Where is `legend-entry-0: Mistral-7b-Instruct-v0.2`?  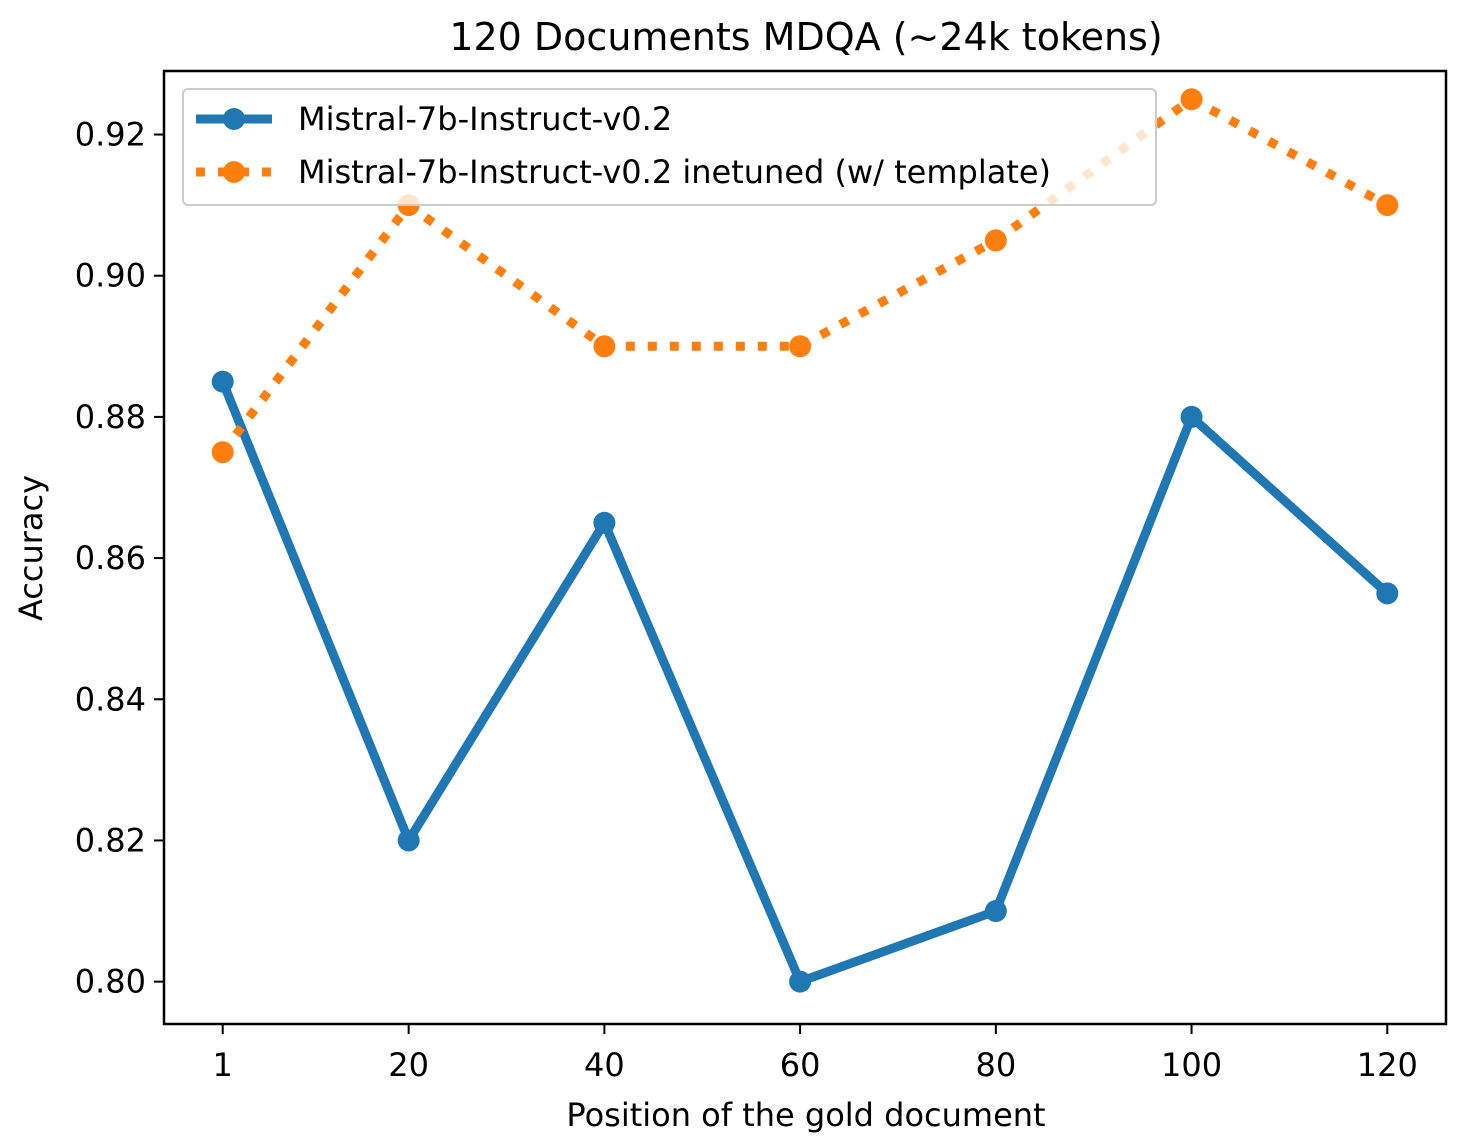
legend-entry-0: Mistral-7b-Instruct-v0.2 is located at coordinates (434, 119).